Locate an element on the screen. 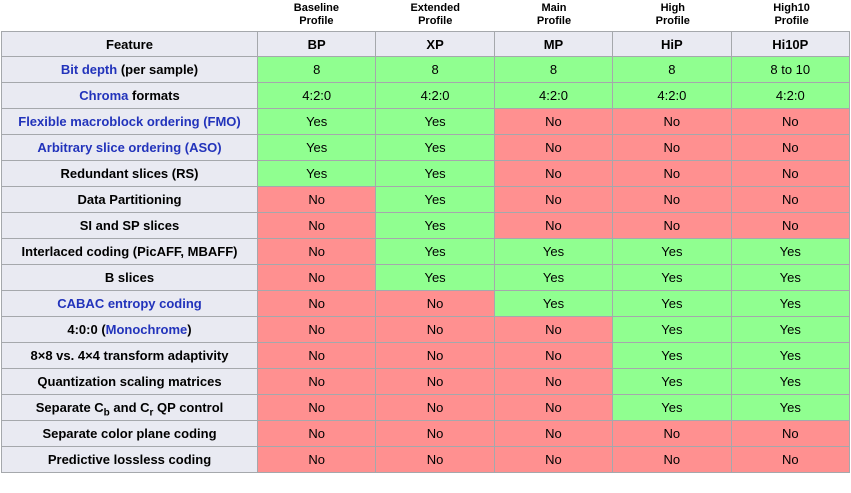 This screenshot has height=493, width=851. feature-text: ) is located at coordinates (189, 329).